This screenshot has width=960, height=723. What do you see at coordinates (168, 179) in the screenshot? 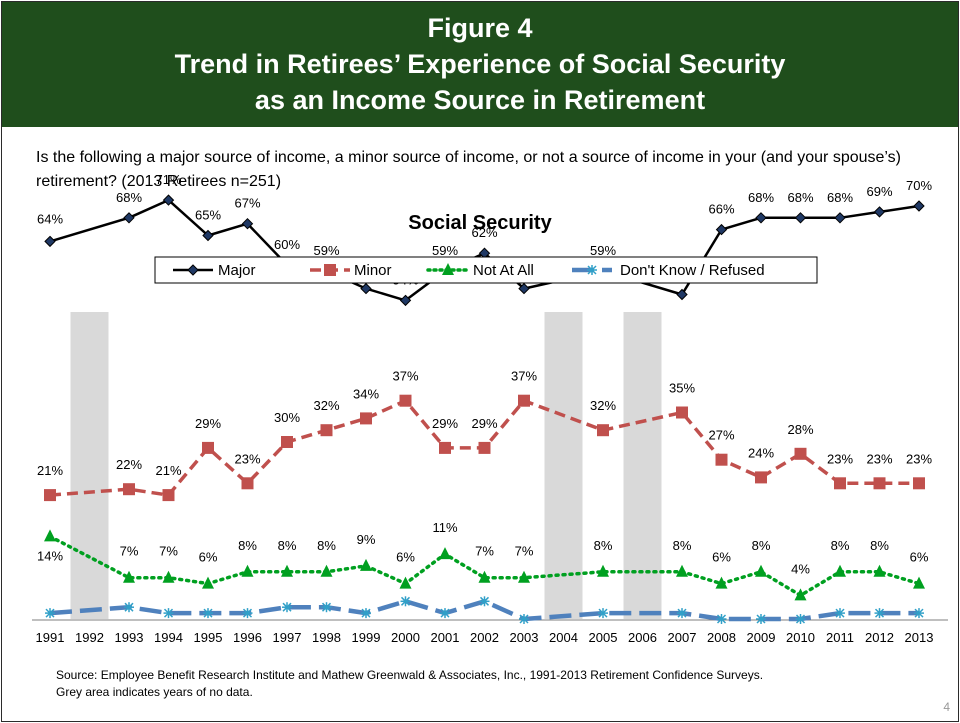
I see `data-label: 71%` at bounding box center [168, 179].